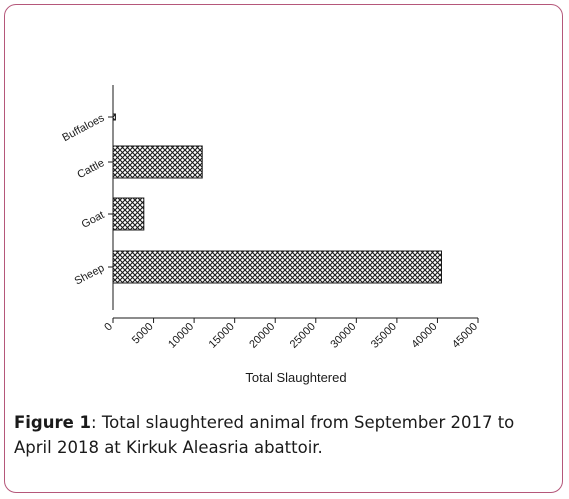 The height and width of the screenshot is (499, 569). I want to click on bar-buffaloes, so click(114, 117).